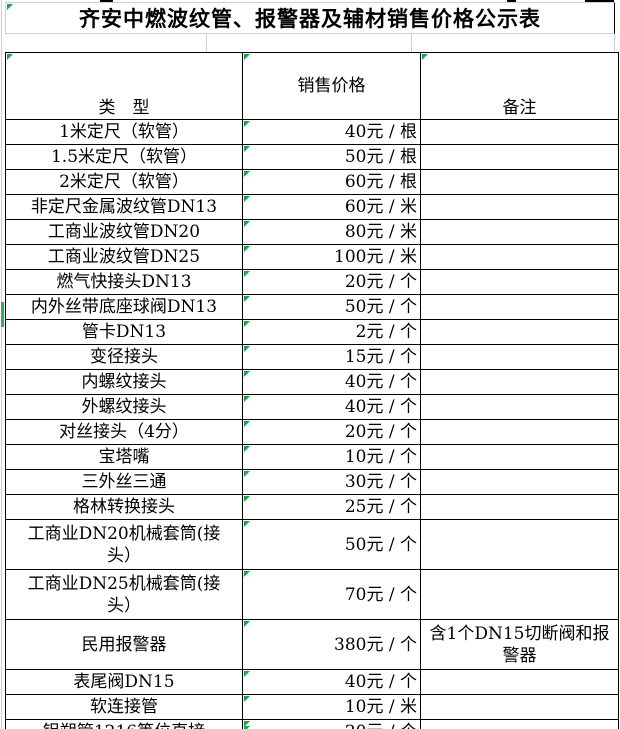 This screenshot has height=729, width=620. Describe the element at coordinates (124, 382) in the screenshot. I see `type-cell: 内螺纹接头` at that location.